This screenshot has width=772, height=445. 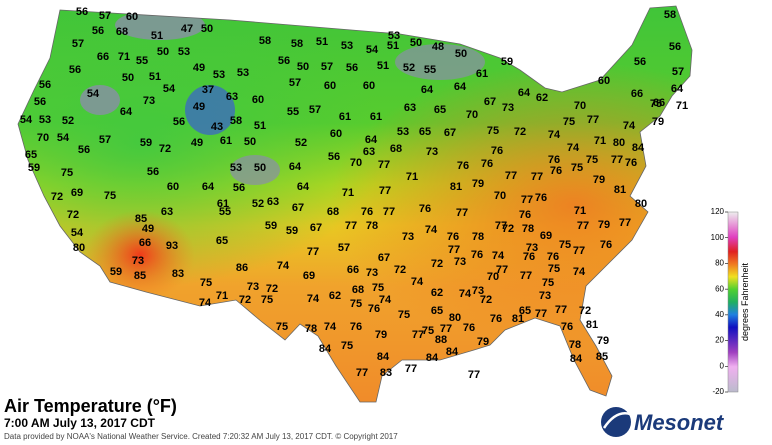 I want to click on station-temperature: 68, so click(x=396, y=149).